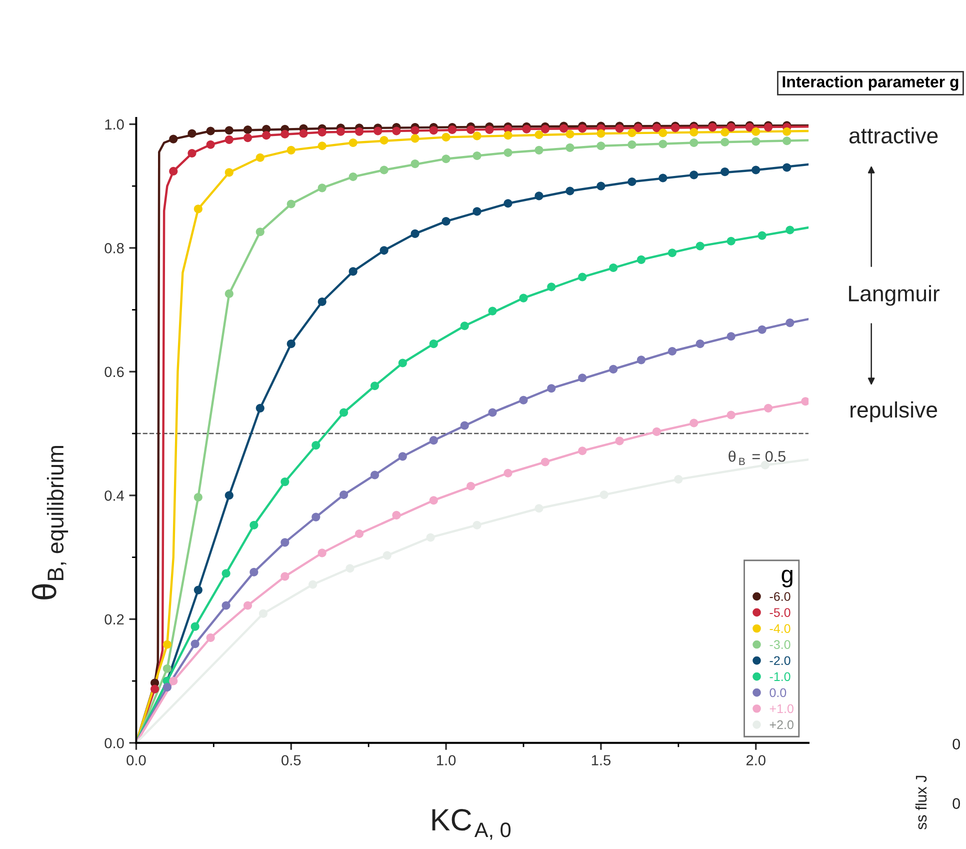 This screenshot has height=849, width=966. What do you see at coordinates (780, 645) in the screenshot?
I see `legend-label: -3.0` at bounding box center [780, 645].